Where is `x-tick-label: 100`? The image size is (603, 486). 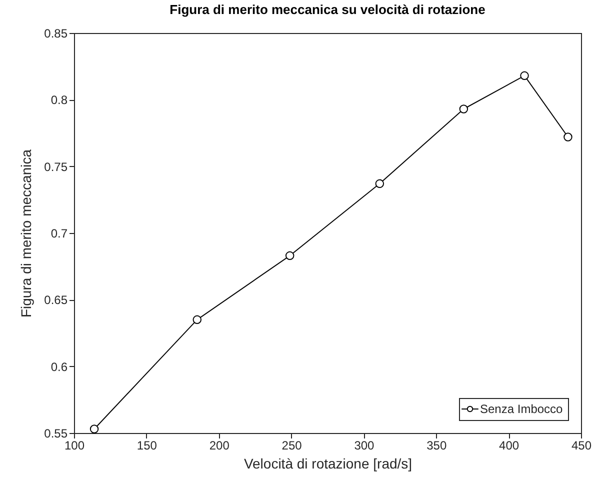 x-tick-label: 100 is located at coordinates (74, 445).